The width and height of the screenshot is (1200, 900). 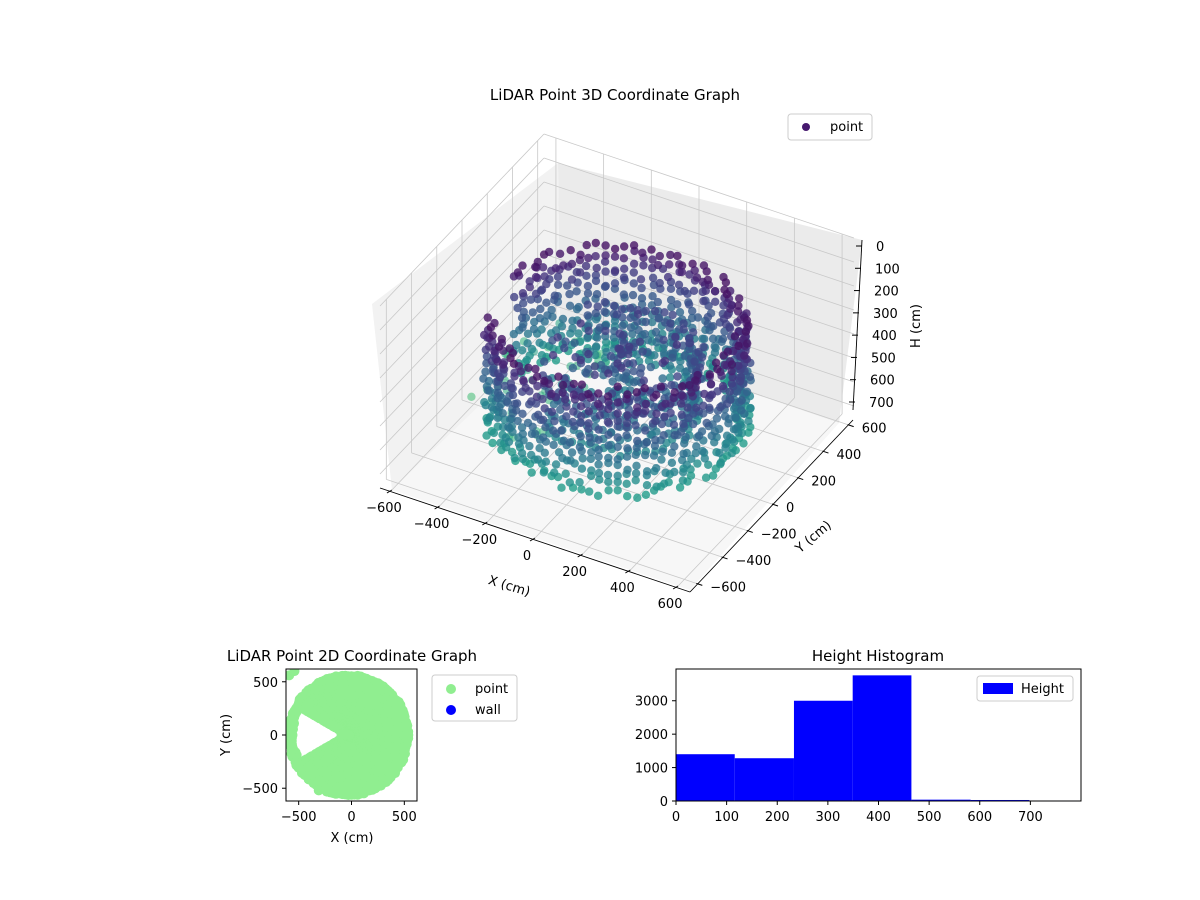 What do you see at coordinates (887, 269) in the screenshot?
I see `z-tick-label-3d: 100` at bounding box center [887, 269].